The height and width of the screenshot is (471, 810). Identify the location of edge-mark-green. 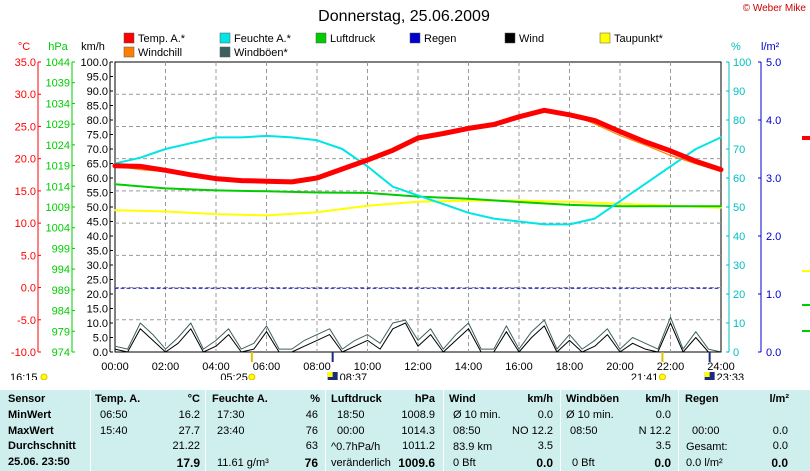
(806, 305).